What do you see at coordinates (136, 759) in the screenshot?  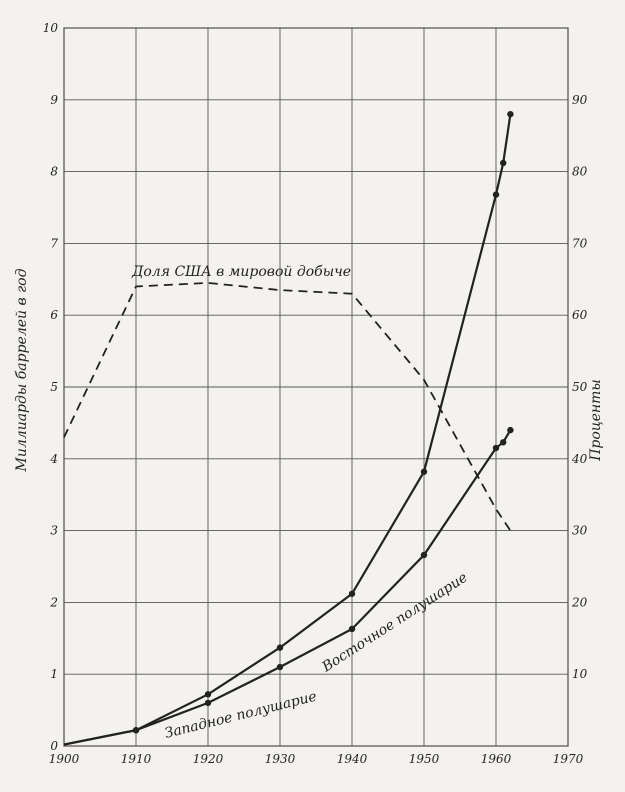 I see `x-tick-label: 1910` at bounding box center [136, 759].